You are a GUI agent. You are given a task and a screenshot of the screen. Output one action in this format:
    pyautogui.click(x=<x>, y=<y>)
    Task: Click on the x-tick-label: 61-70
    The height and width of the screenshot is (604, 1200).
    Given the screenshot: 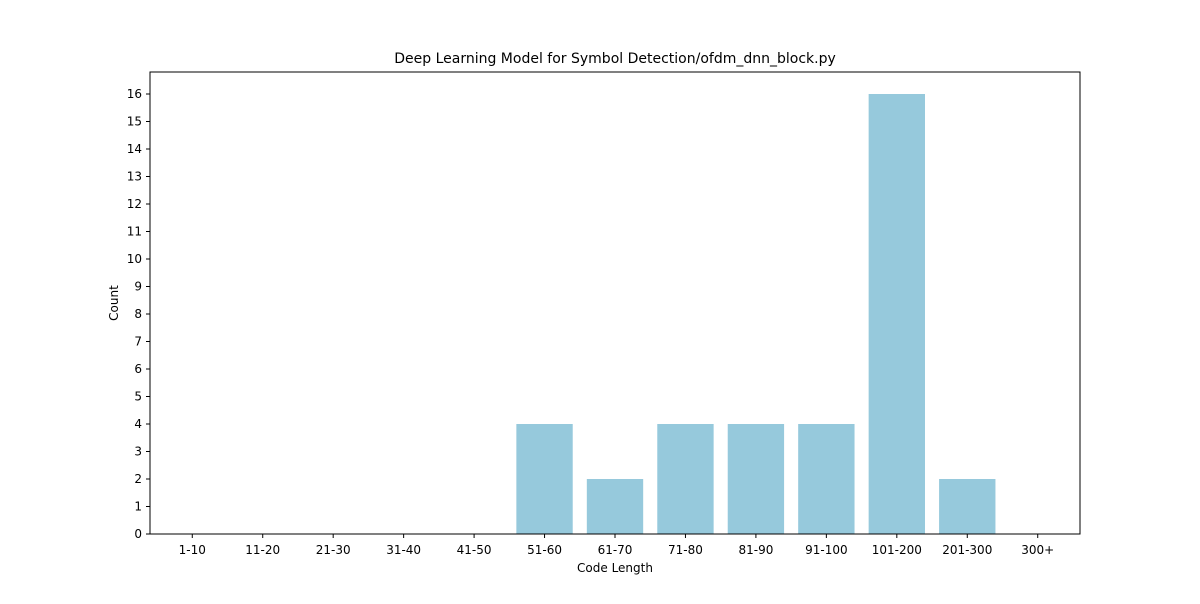 What is the action you would take?
    pyautogui.click(x=615, y=550)
    